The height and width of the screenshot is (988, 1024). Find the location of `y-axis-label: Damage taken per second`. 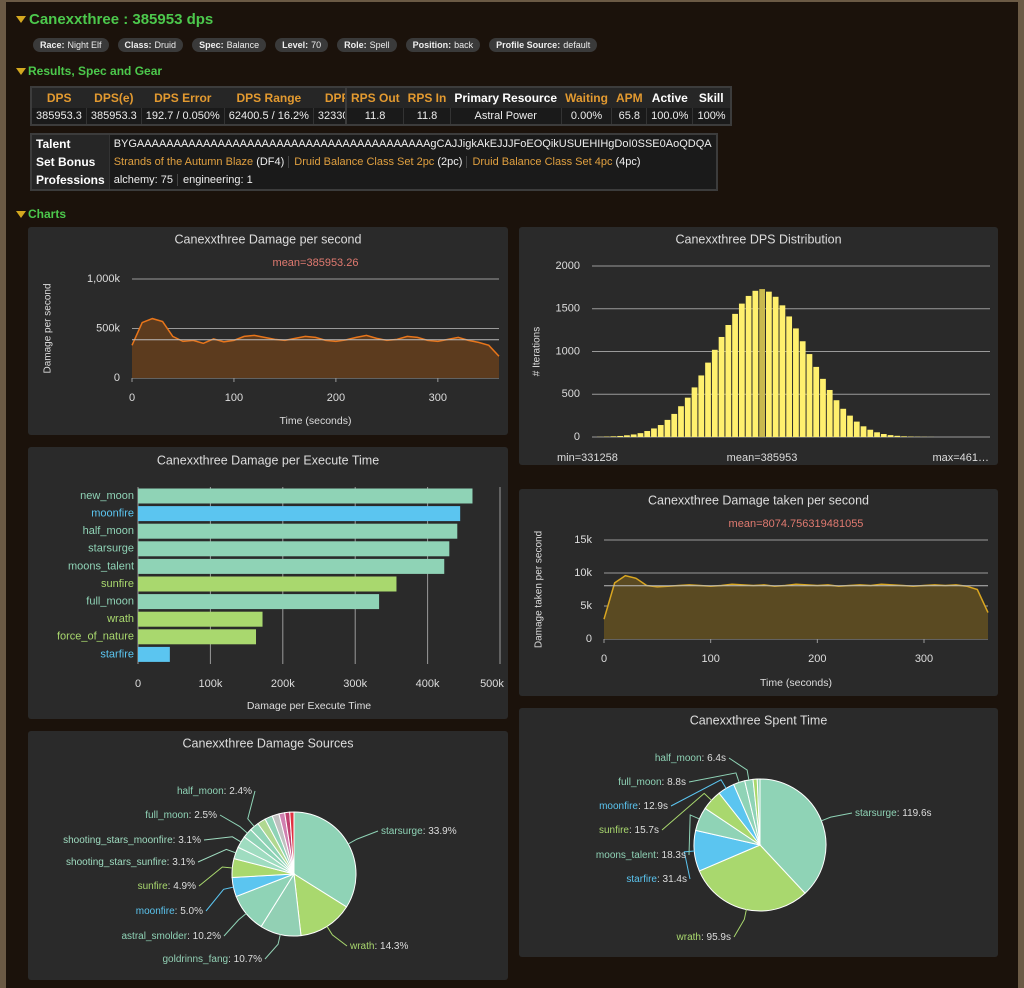

y-axis-label: Damage taken per second is located at coordinates (539, 589).